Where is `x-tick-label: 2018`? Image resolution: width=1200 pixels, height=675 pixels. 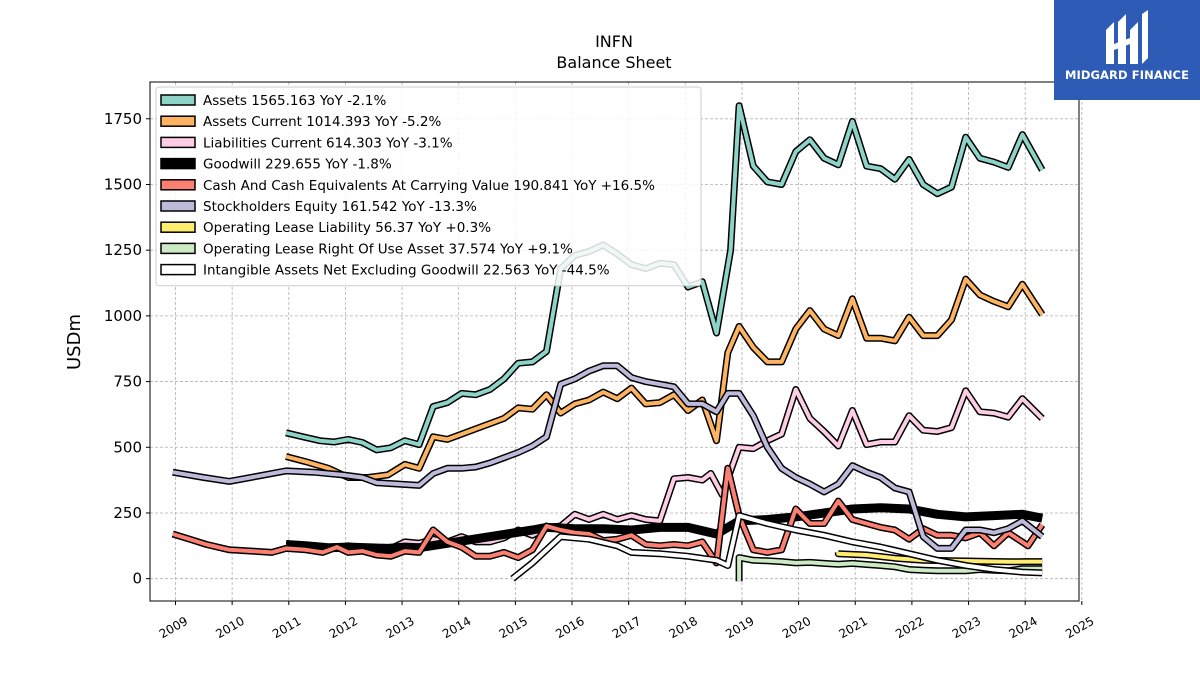 x-tick-label: 2018 is located at coordinates (683, 627).